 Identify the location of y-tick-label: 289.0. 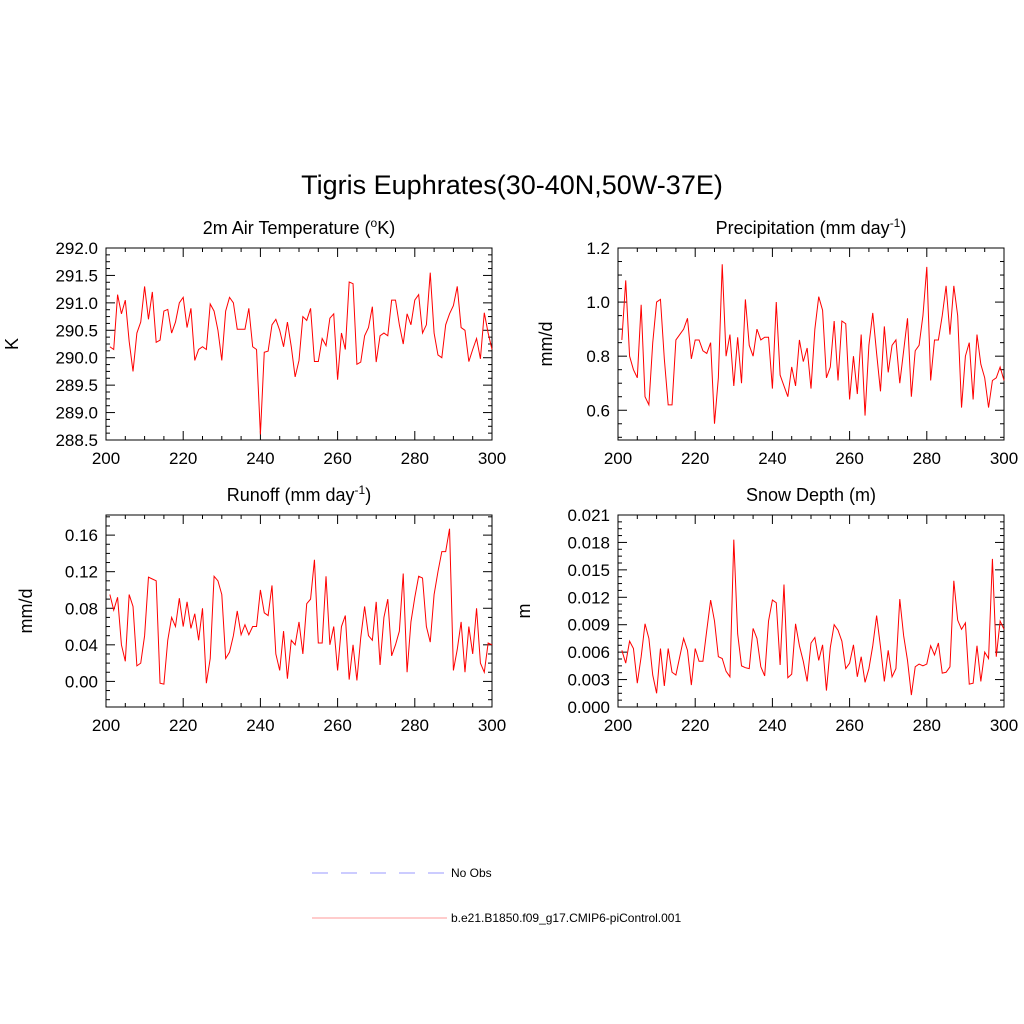
(76, 413).